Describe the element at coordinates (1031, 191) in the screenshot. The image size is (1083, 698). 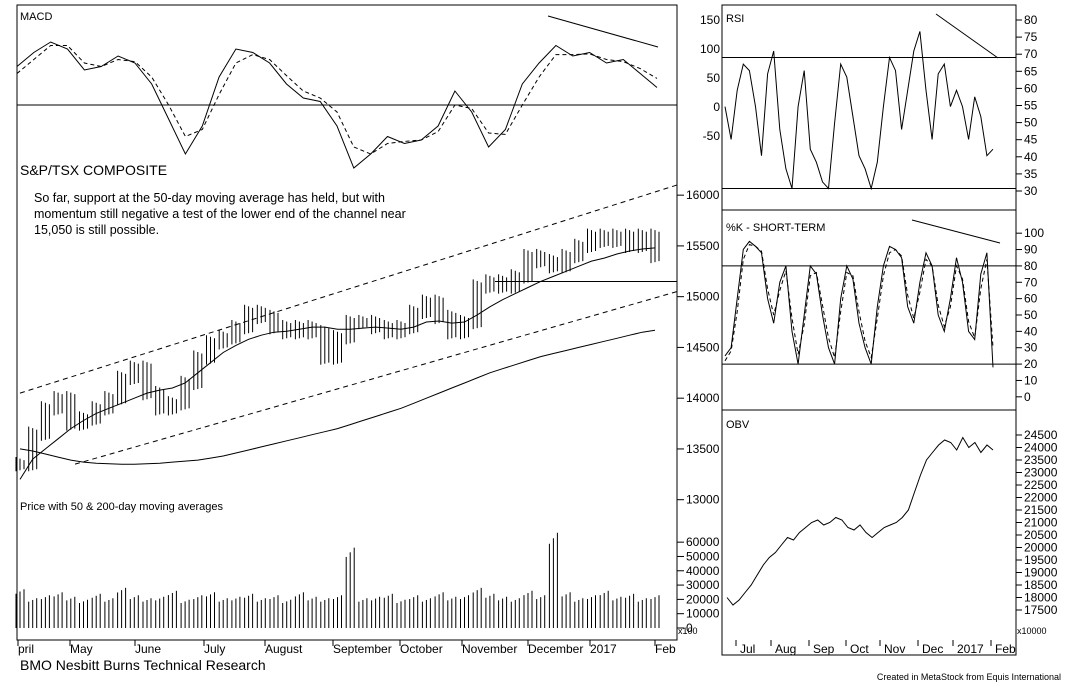
I see `rsi-right-tick-label: 30` at that location.